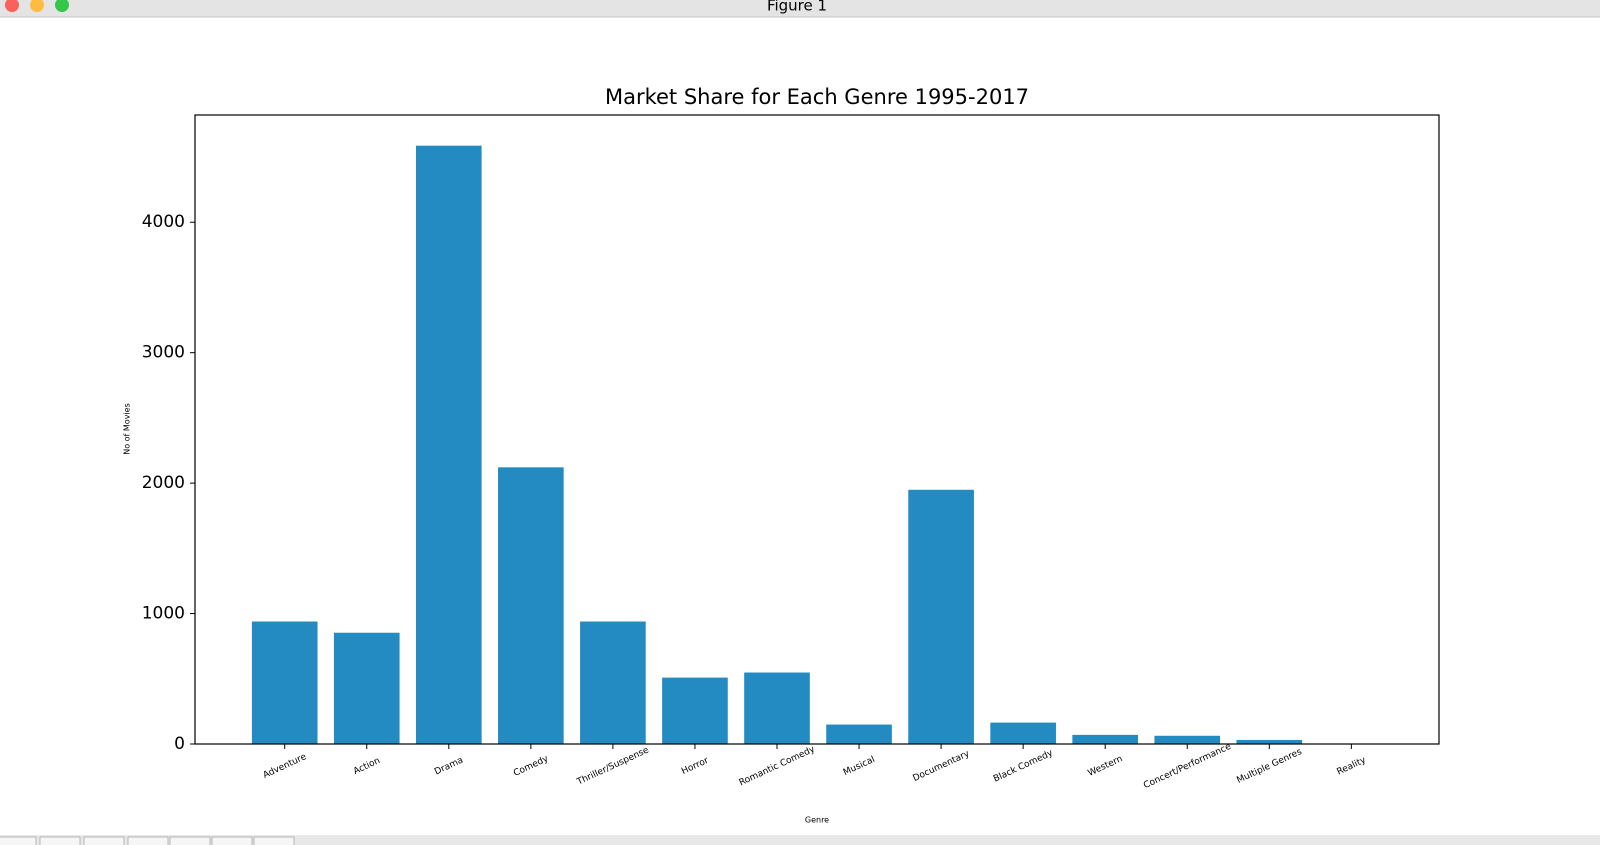 This screenshot has width=1600, height=845. I want to click on x-tick-label: Comedy, so click(531, 766).